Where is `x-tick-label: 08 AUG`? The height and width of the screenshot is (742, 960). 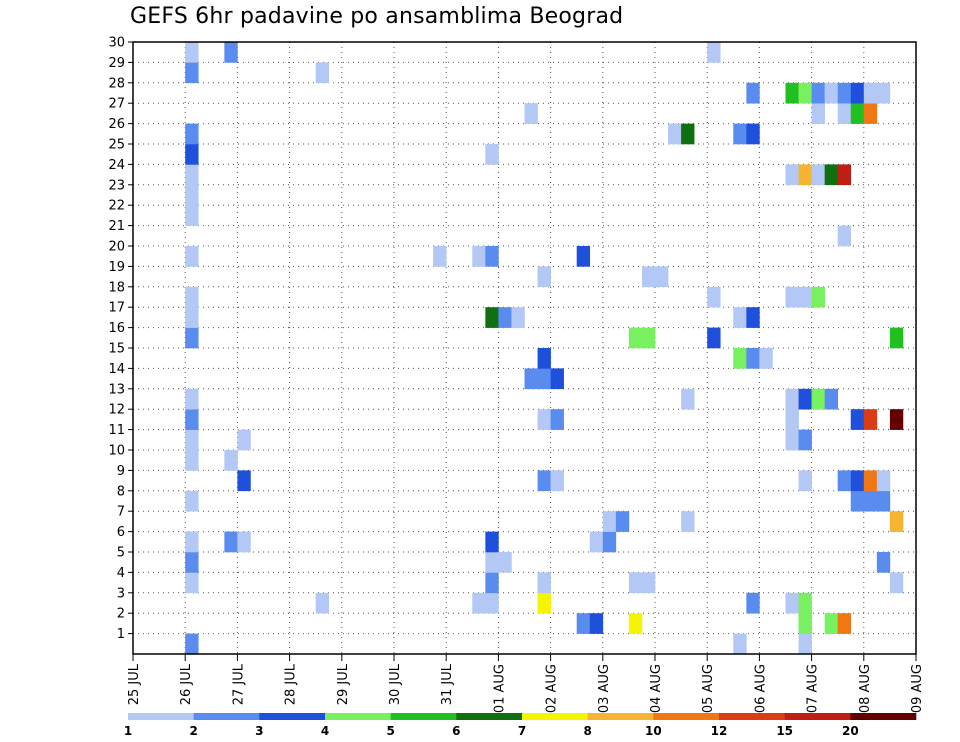
x-tick-label: 08 AUG is located at coordinates (865, 688).